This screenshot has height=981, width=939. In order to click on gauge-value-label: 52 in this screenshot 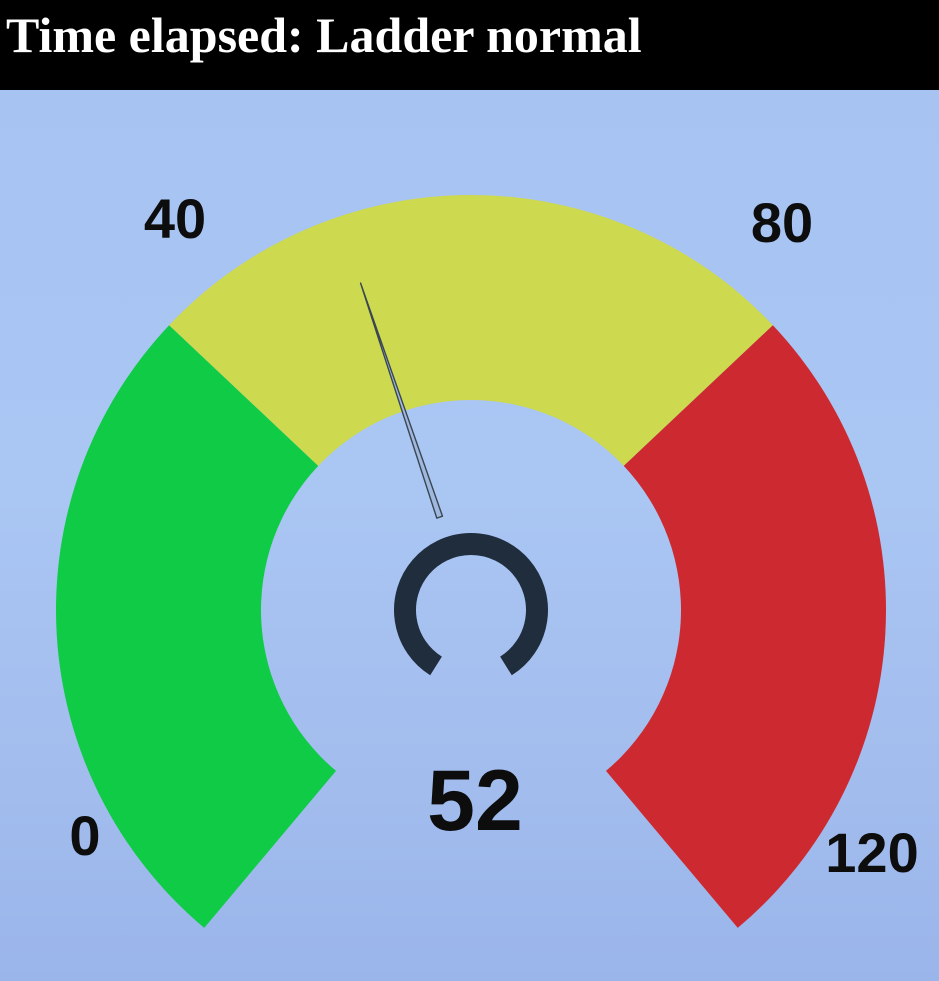, I will do `click(475, 801)`.